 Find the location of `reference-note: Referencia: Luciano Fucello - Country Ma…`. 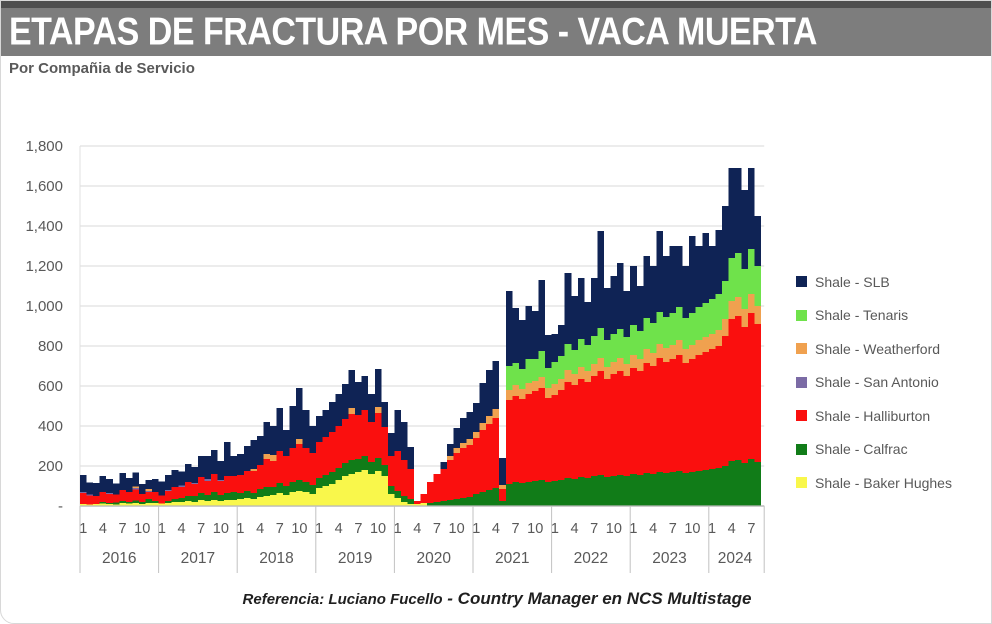

reference-note: Referencia: Luciano Fucello - Country Ma… is located at coordinates (496, 599).